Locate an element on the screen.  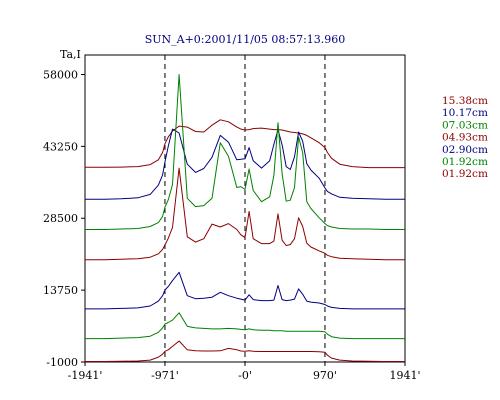
x-tick-label: -971' is located at coordinates (165, 375).